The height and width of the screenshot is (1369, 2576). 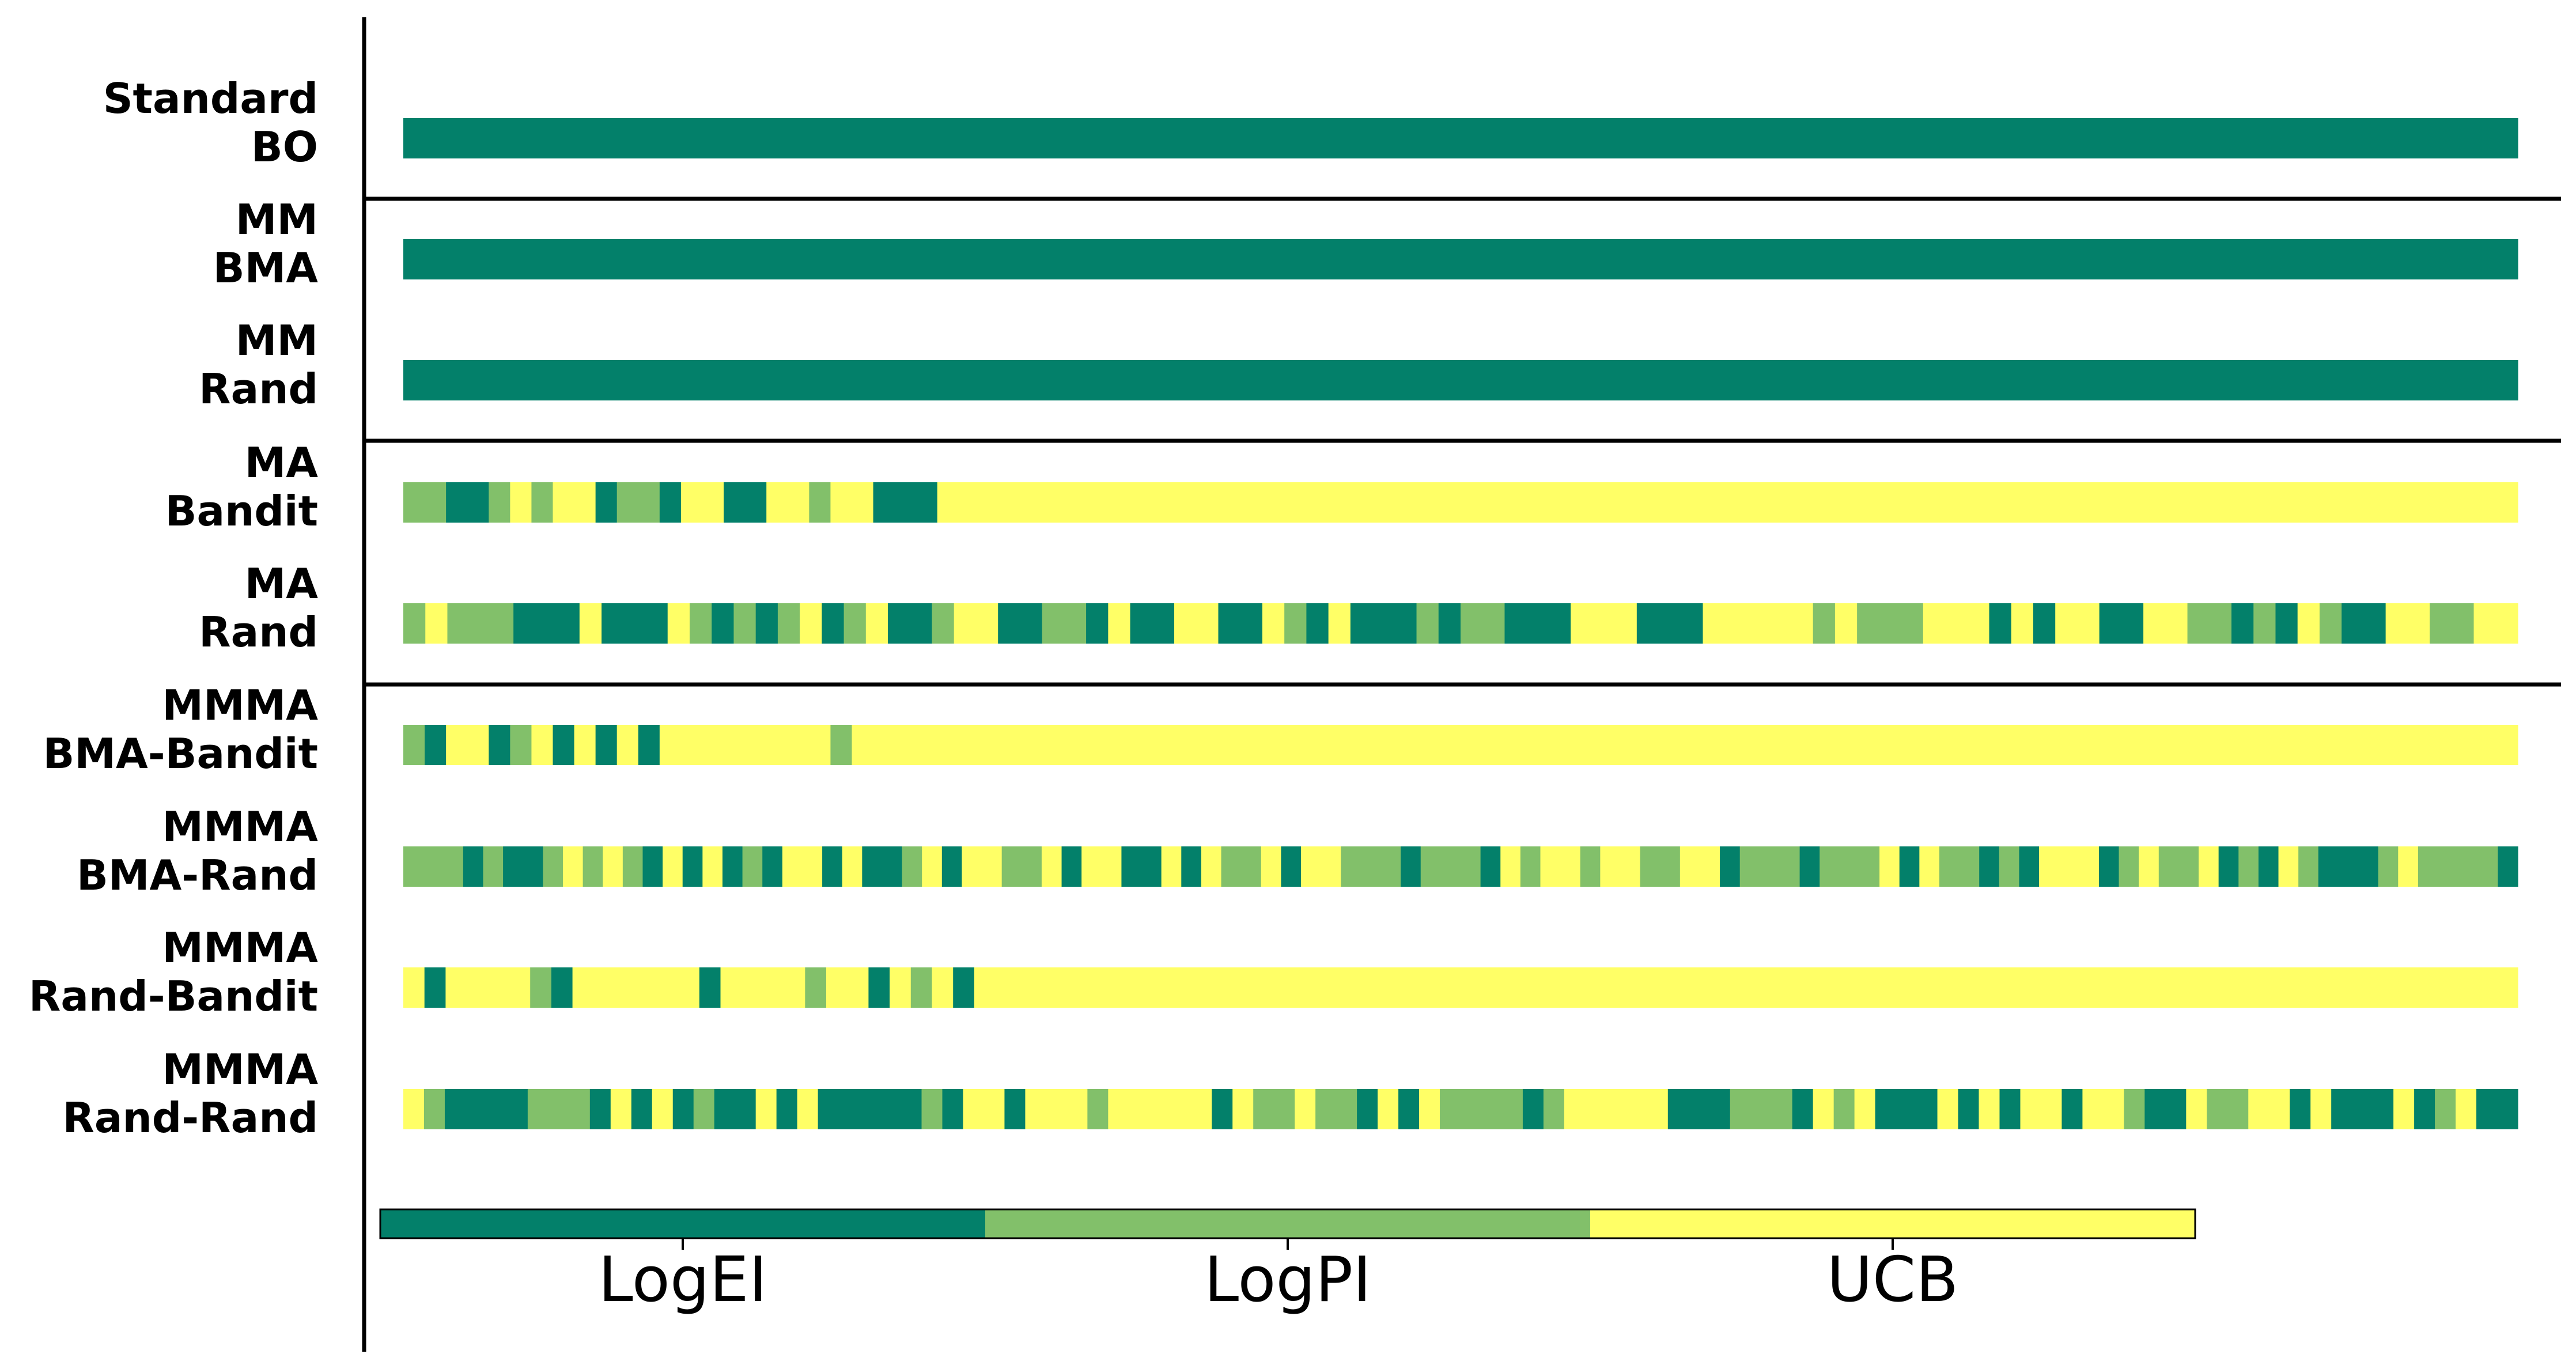 What do you see at coordinates (1288, 1223) in the screenshot?
I see `colorbar-segment-logpi` at bounding box center [1288, 1223].